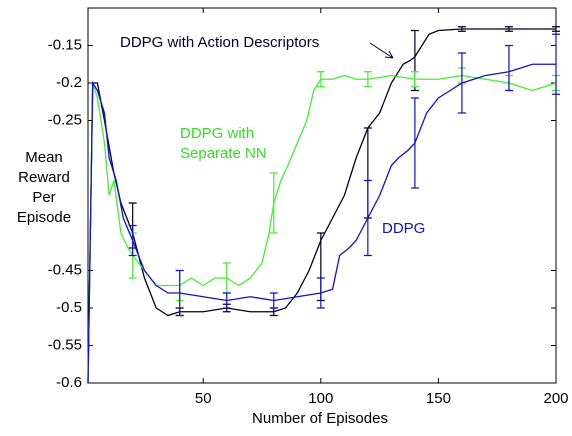 The width and height of the screenshot is (572, 436). Describe the element at coordinates (65, 269) in the screenshot. I see `y-tick-label: -0.45` at that location.